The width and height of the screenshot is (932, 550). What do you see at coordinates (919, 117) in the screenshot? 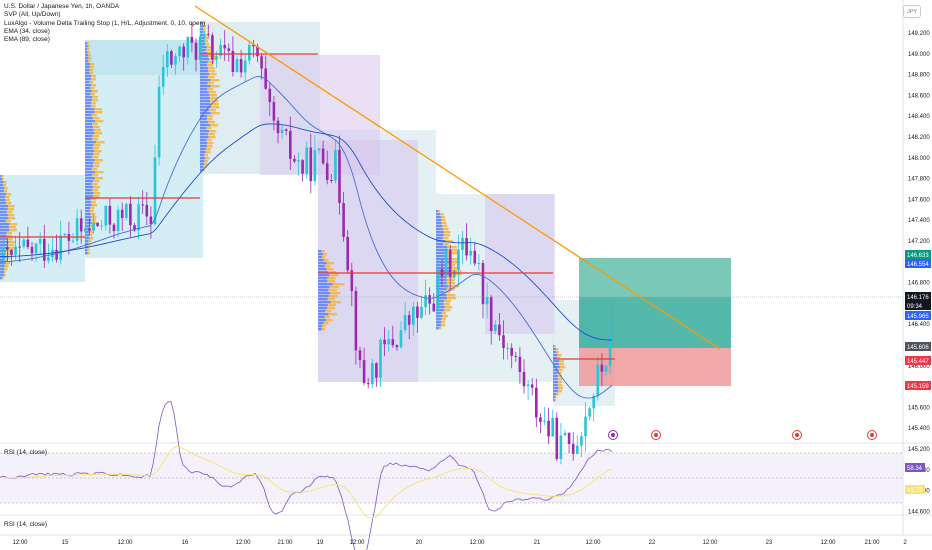
I see `price-tick-label: 148.400` at bounding box center [919, 117].